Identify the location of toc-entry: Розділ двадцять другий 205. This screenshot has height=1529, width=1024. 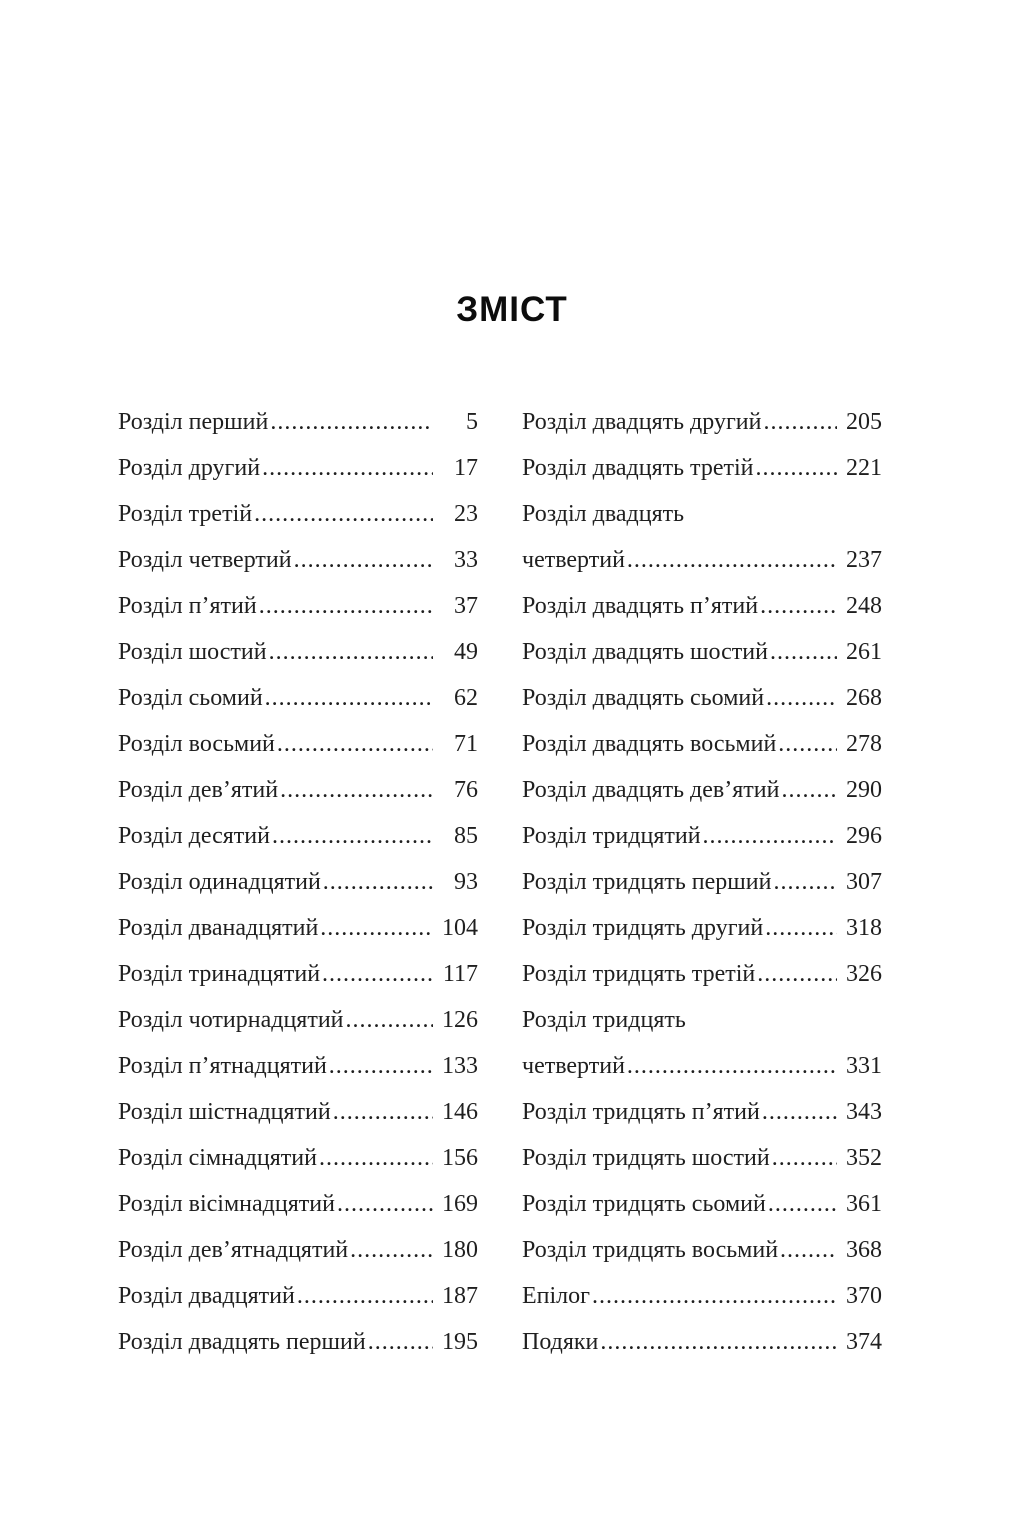
(702, 422).